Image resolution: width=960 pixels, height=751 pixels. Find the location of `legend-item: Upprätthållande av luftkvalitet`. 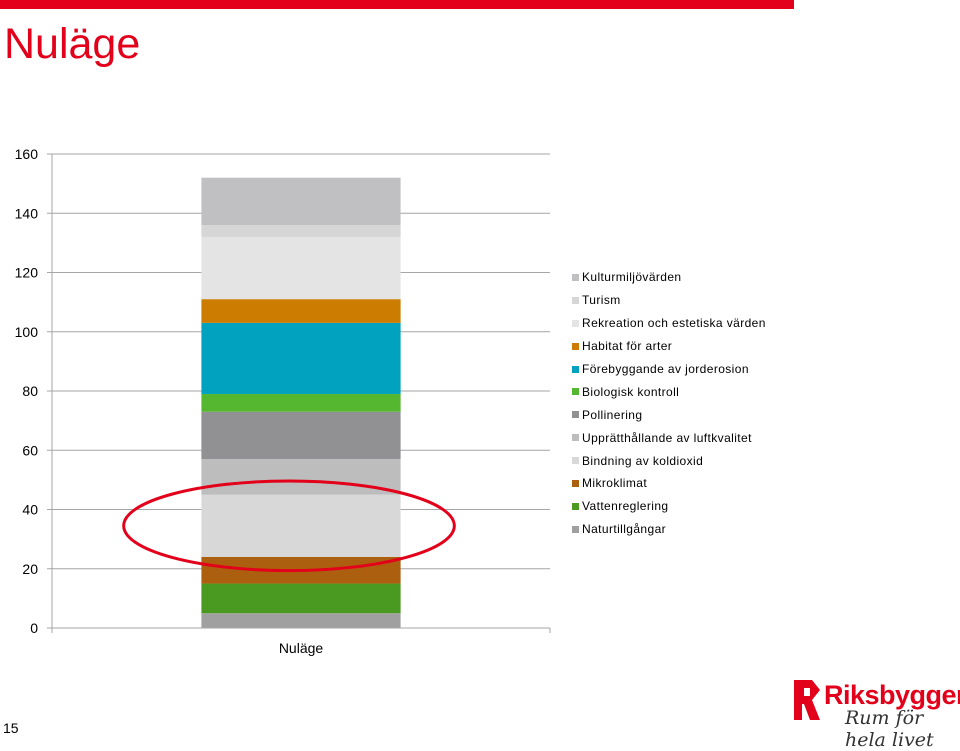

legend-item: Upprätthållande av luftkvalitet is located at coordinates (669, 437).